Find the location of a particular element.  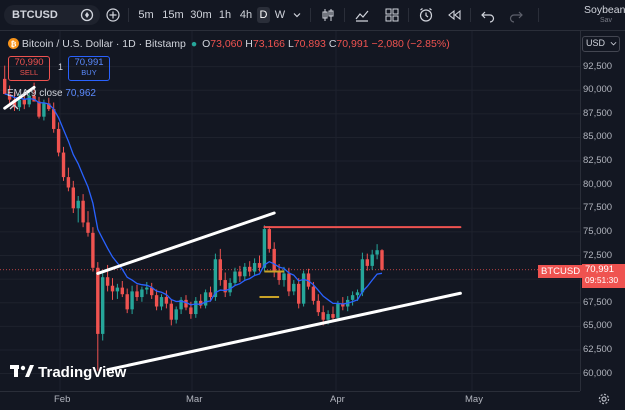

undo-icon is located at coordinates (488, 15).